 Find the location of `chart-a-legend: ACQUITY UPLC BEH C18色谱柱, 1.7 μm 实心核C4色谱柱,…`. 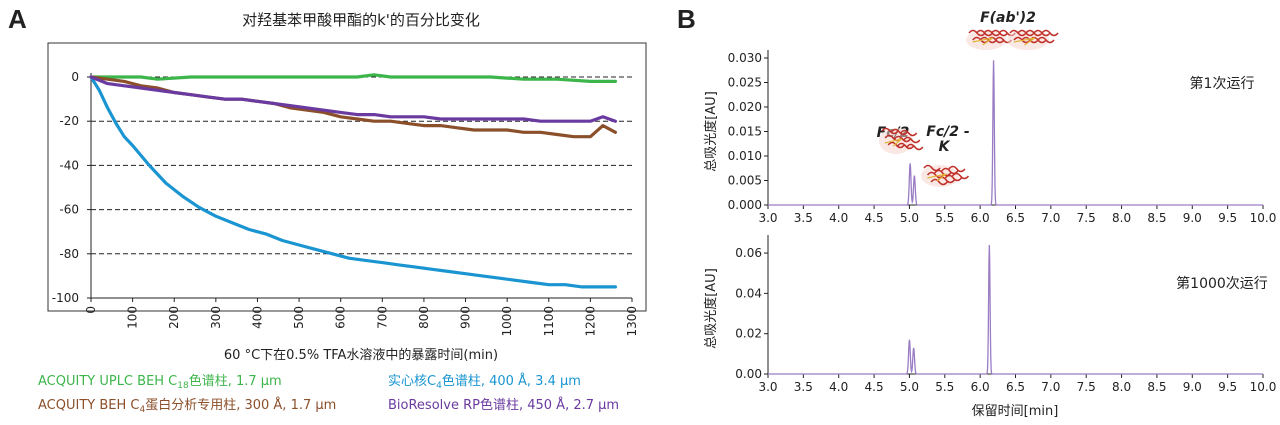

chart-a-legend: ACQUITY UPLC BEH C18色谱柱, 1.7 μm 实心核C4色谱柱,… is located at coordinates (328, 394).